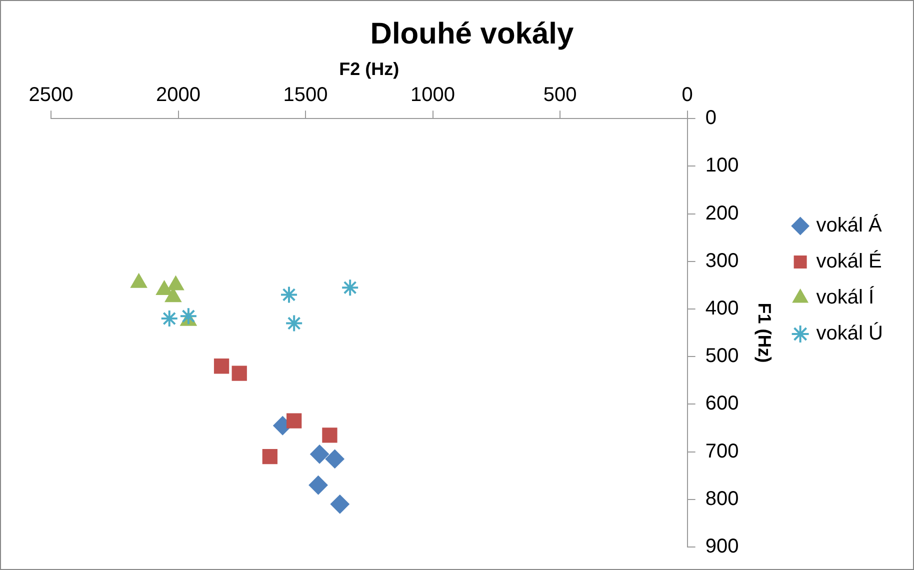 The height and width of the screenshot is (570, 914). I want to click on y-tick-label: 300, so click(722, 261).